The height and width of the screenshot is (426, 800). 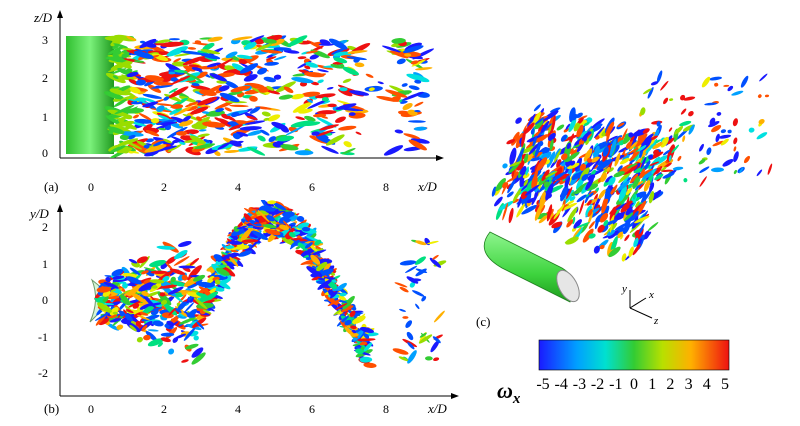 I want to click on panel-b-x-tick-6: 6, so click(x=312, y=409).